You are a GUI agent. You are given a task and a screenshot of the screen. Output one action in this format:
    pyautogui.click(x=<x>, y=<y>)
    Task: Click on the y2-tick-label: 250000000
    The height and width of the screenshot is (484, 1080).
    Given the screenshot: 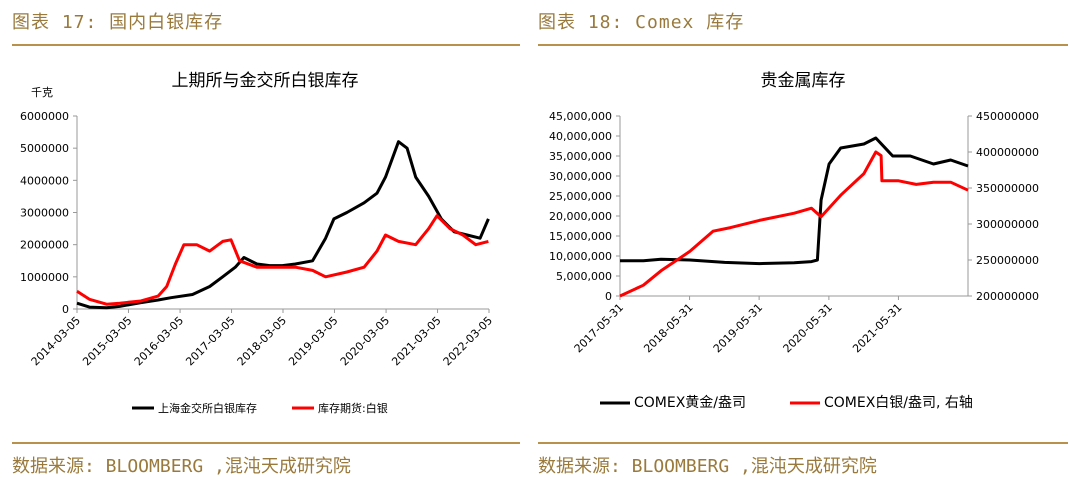 What is the action you would take?
    pyautogui.click(x=1007, y=260)
    